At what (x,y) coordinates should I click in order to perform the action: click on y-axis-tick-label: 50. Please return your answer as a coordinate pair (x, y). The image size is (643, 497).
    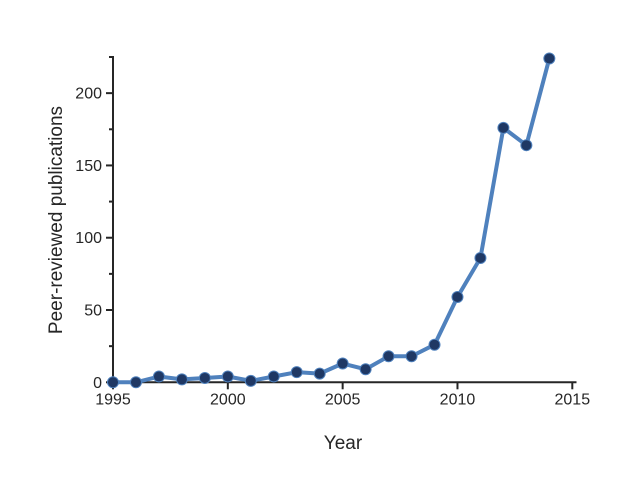
    Looking at the image, I should click on (93, 311).